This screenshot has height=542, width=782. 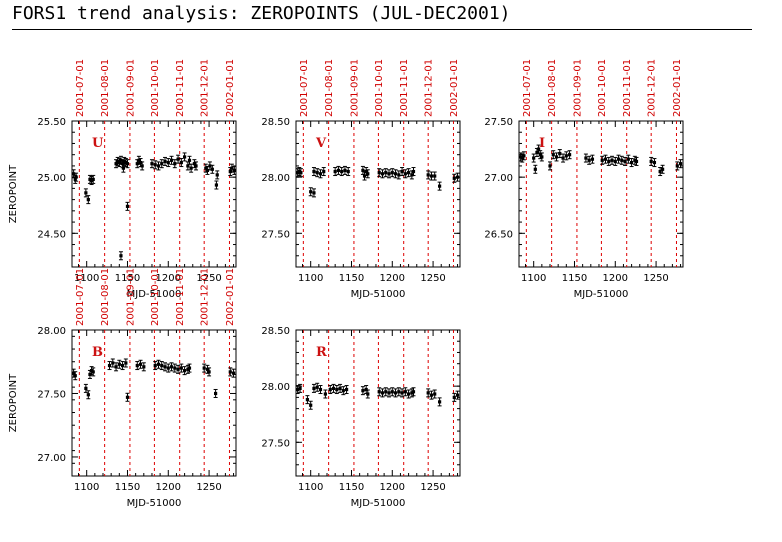 I want to click on panel-v-date-label: 2001-10-01, so click(x=379, y=88).